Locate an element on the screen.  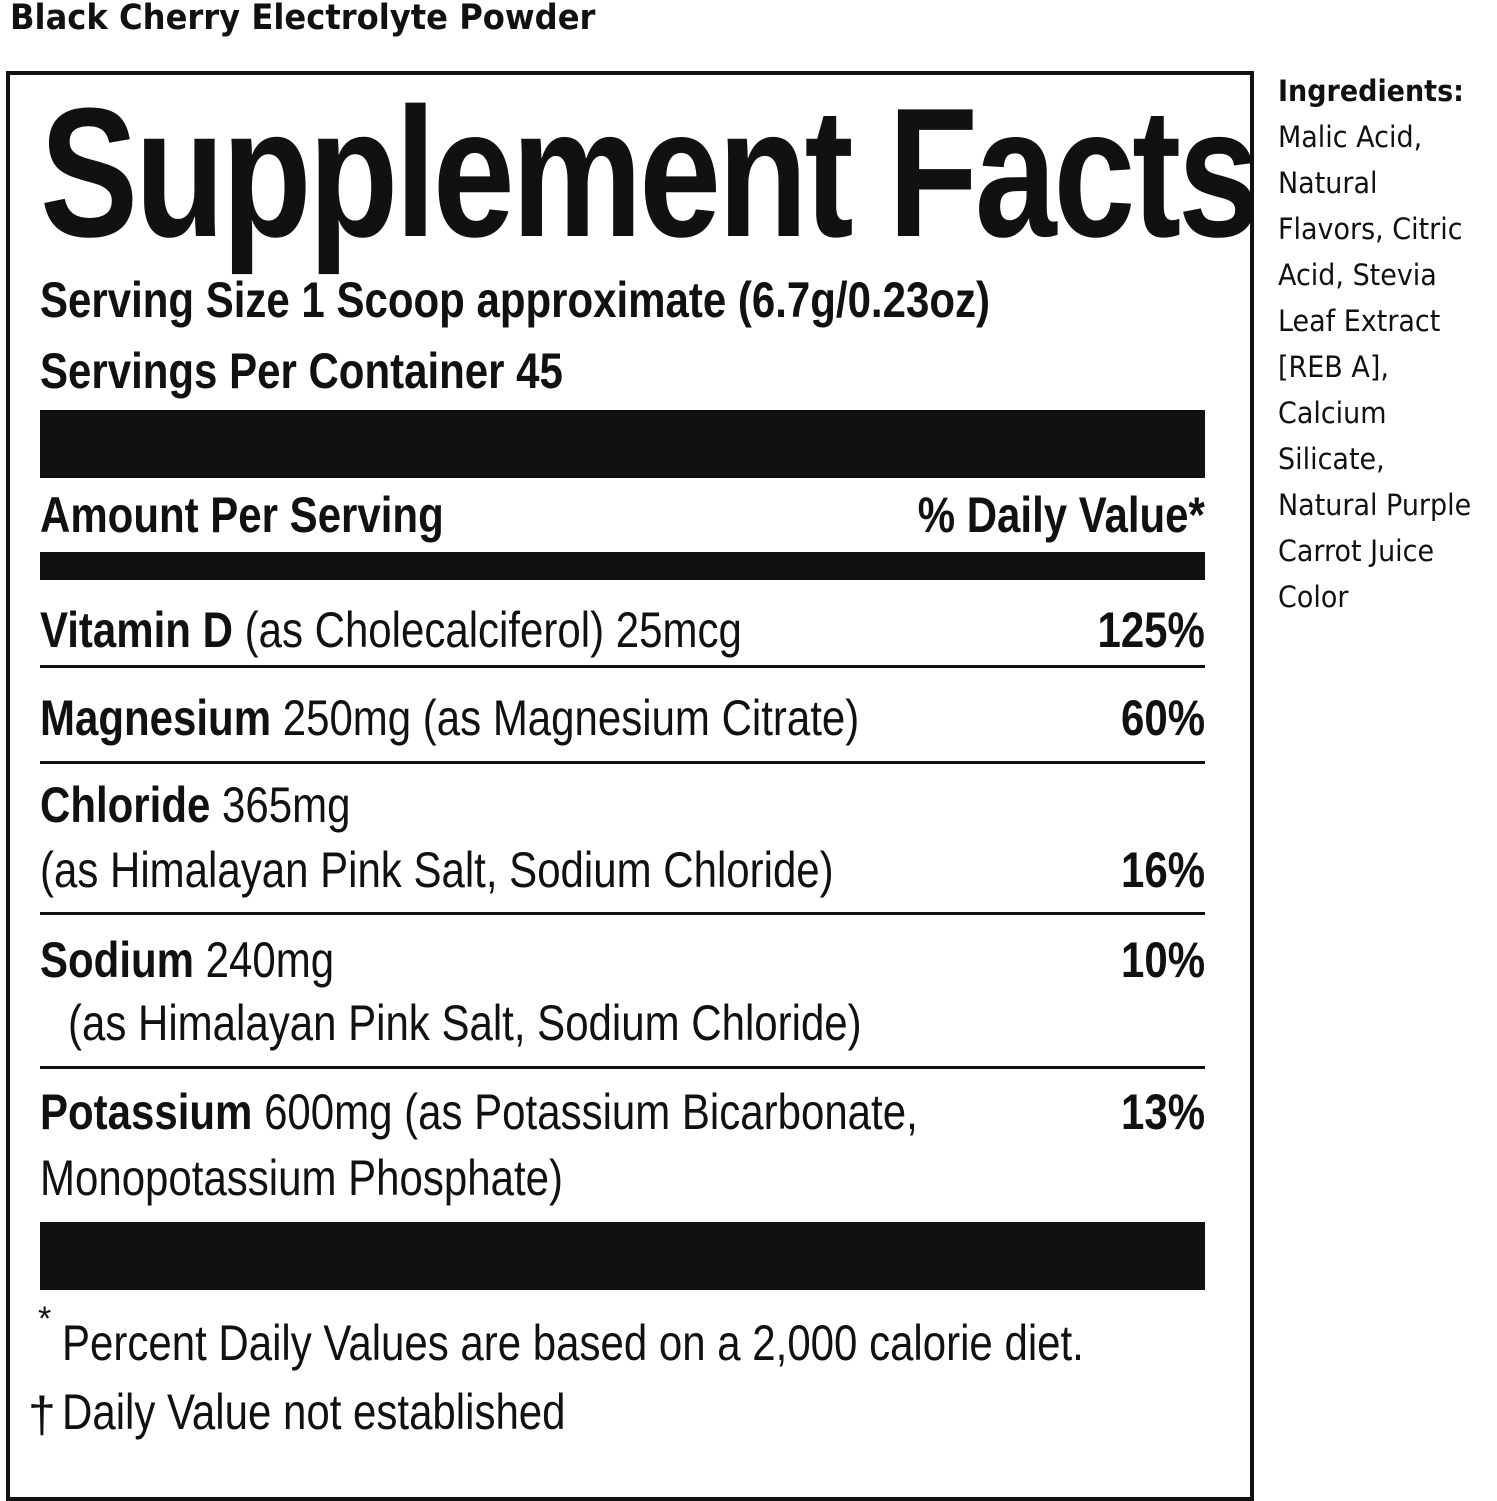
medium-divider is located at coordinates (622, 566).